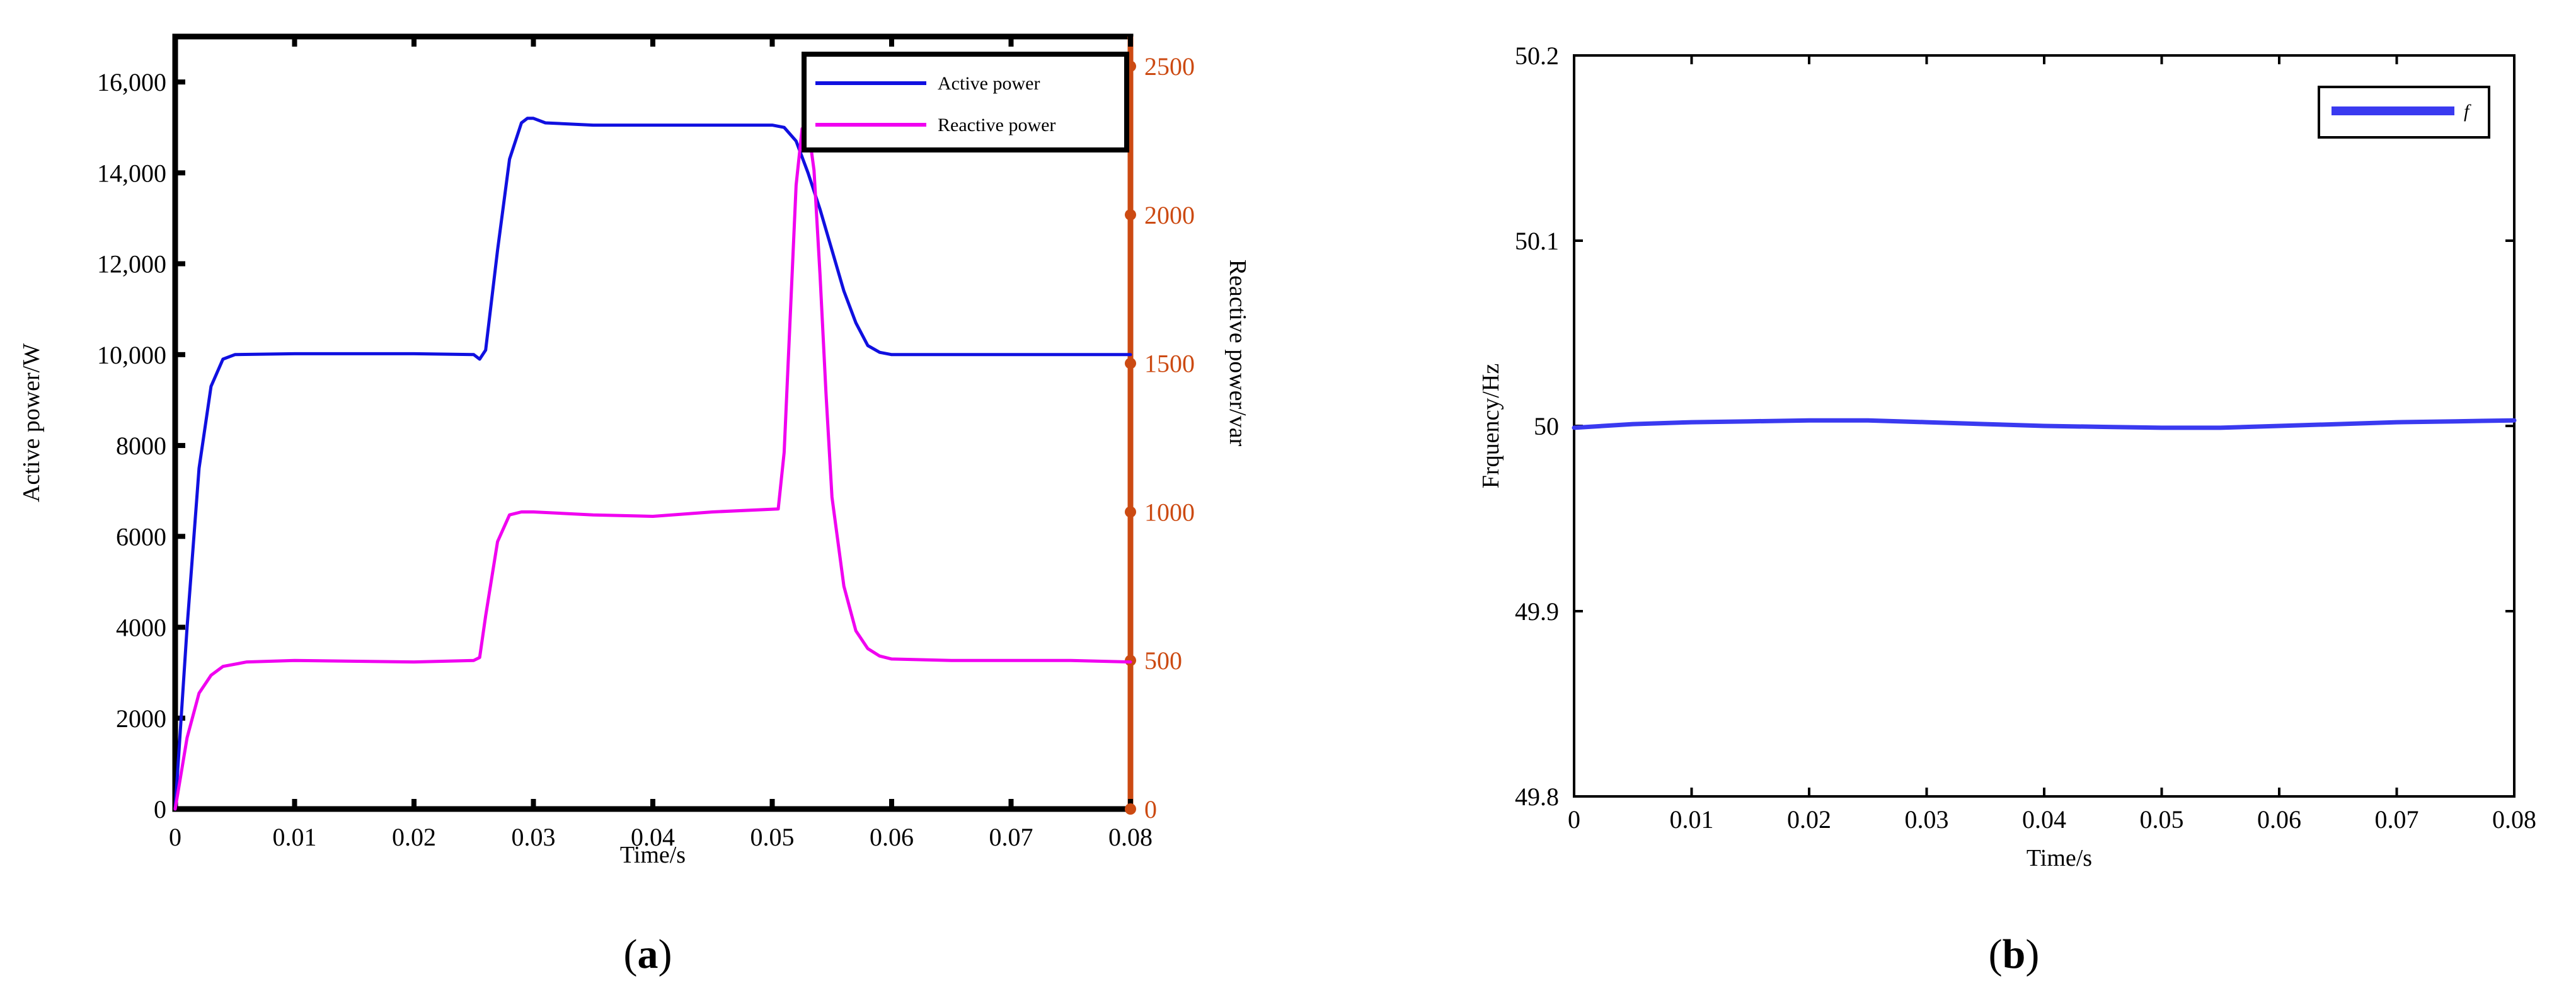 Image resolution: width=2576 pixels, height=993 pixels. Describe the element at coordinates (648, 954) in the screenshot. I see `panel-label-a: (a)` at that location.